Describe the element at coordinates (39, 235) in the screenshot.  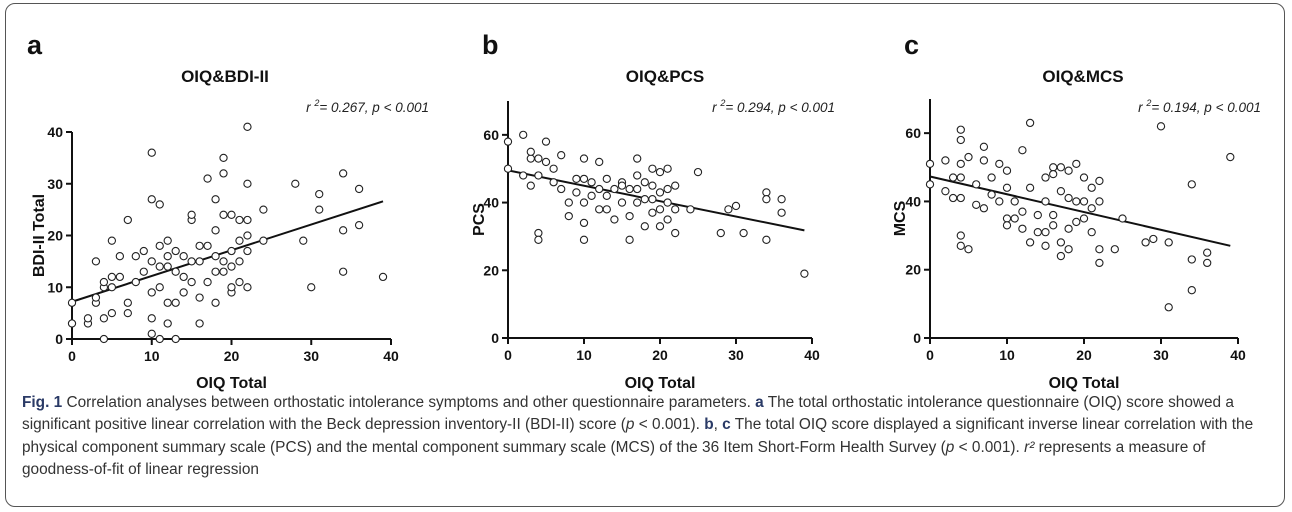
I see `y-axis-label: BDI-II Total` at that location.